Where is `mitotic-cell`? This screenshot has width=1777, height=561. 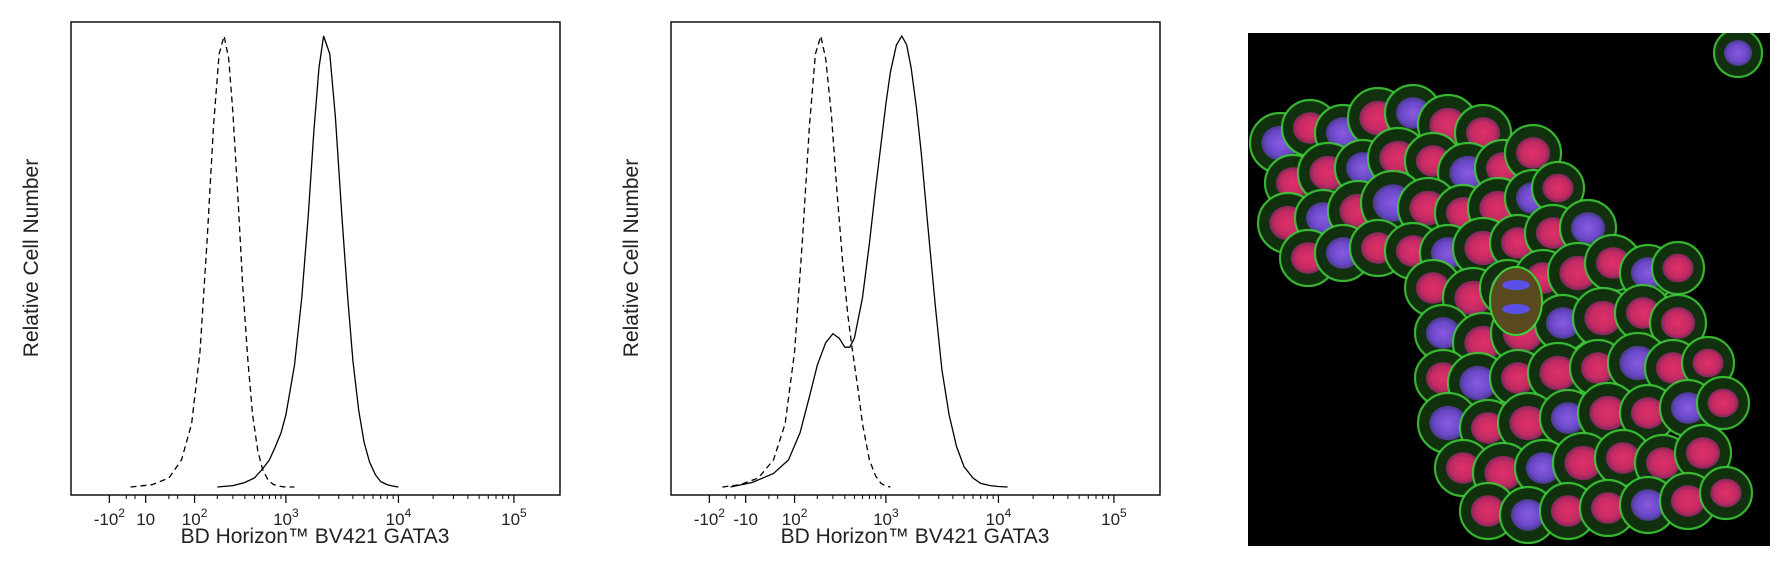 mitotic-cell is located at coordinates (1516, 301).